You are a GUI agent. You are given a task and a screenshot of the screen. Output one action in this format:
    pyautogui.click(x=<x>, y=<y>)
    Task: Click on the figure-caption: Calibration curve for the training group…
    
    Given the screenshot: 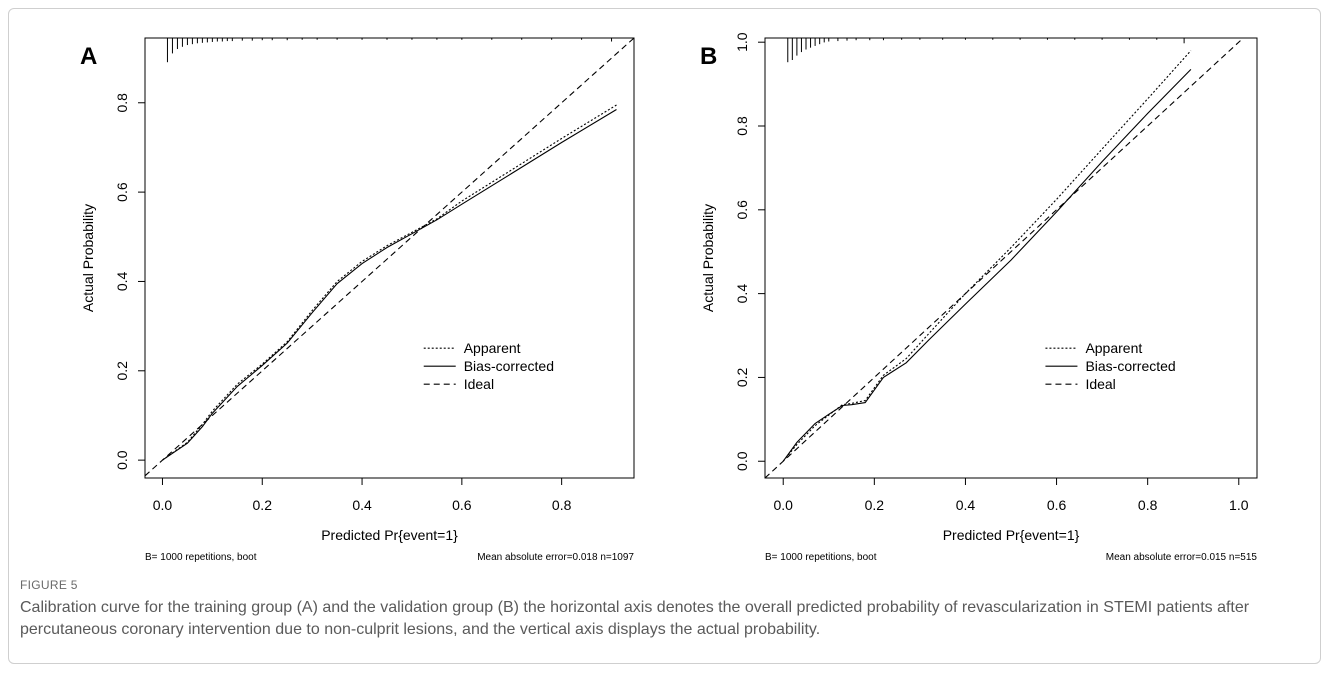 What is the action you would take?
    pyautogui.click(x=635, y=618)
    